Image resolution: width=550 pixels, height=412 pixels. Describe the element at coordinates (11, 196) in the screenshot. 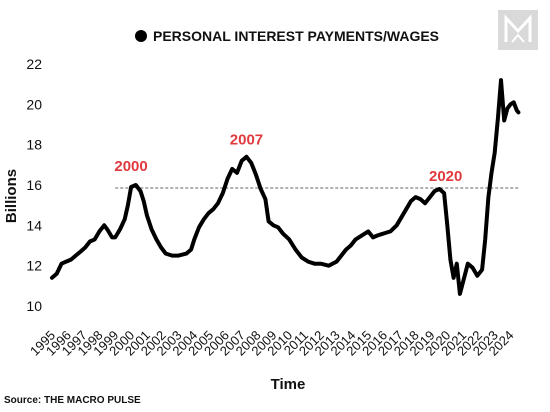

I see `y-axis-title: Billions` at that location.